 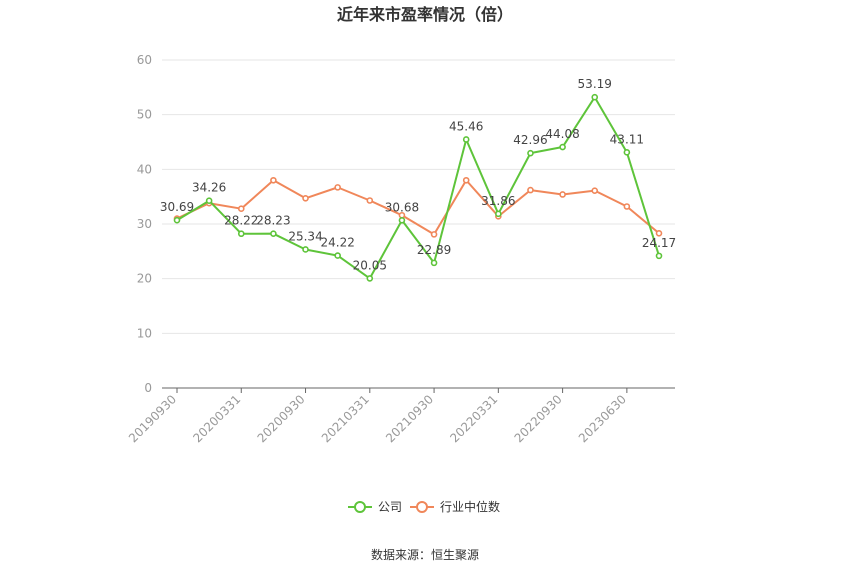 What do you see at coordinates (144, 333) in the screenshot?
I see `y-tick-label-10: 10` at bounding box center [144, 333].